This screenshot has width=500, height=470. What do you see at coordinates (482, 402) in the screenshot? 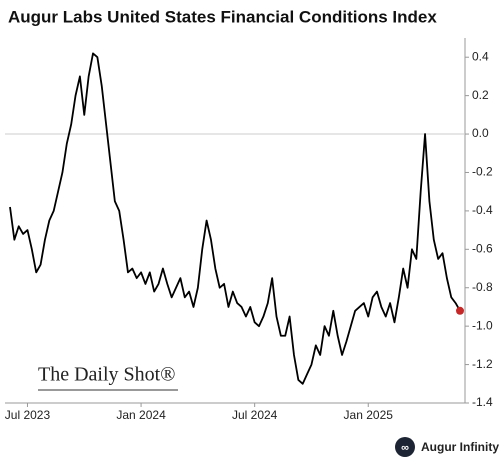
I see `y-tick-label: -1.4` at bounding box center [482, 402].